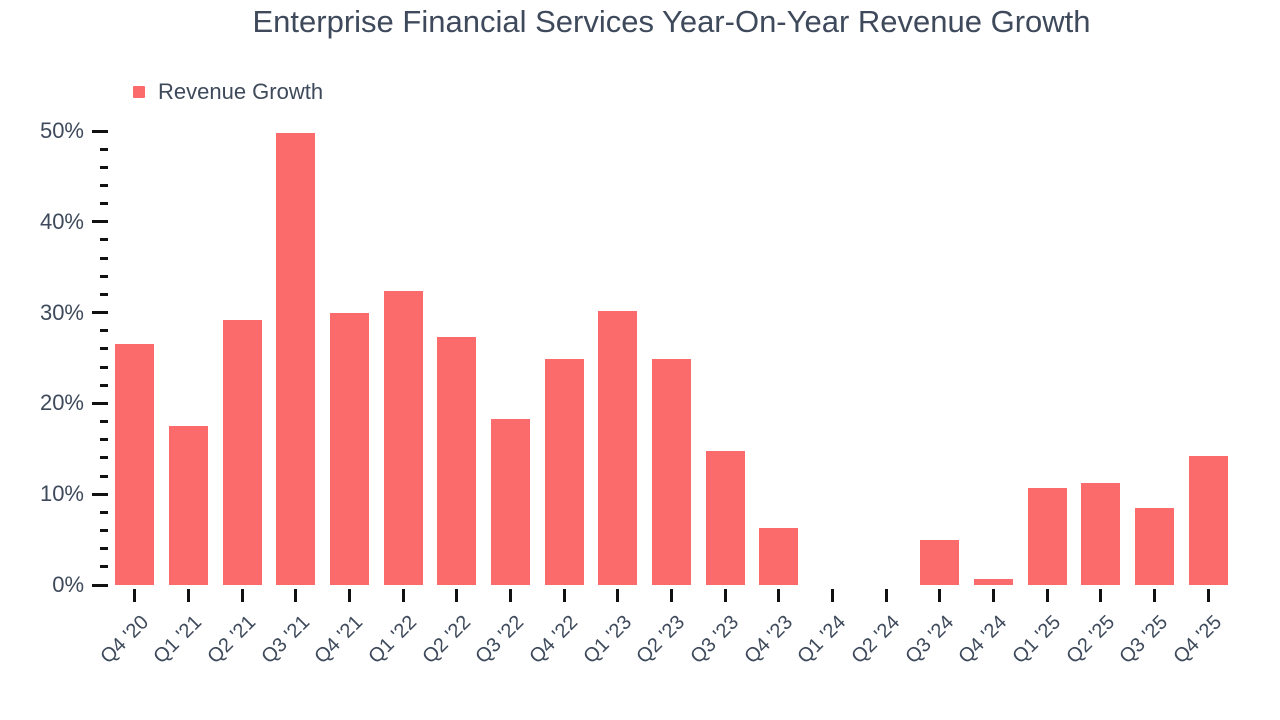 This screenshot has width=1280, height=720. I want to click on x-axis-label: Q4 '21, so click(339, 640).